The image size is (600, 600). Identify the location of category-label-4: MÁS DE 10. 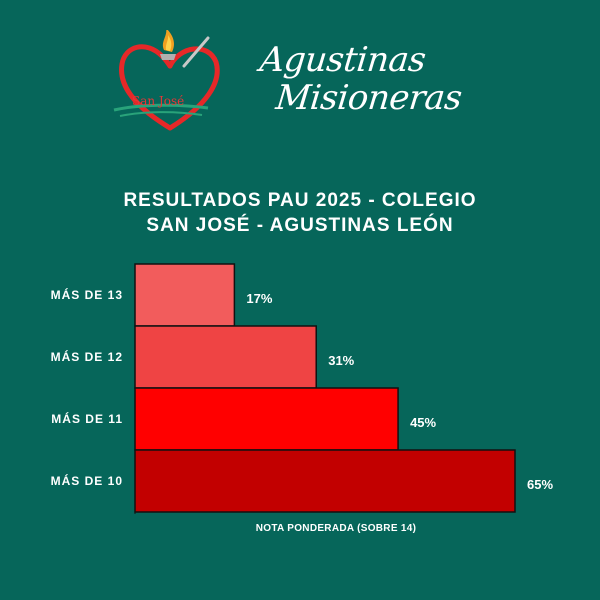
(87, 480).